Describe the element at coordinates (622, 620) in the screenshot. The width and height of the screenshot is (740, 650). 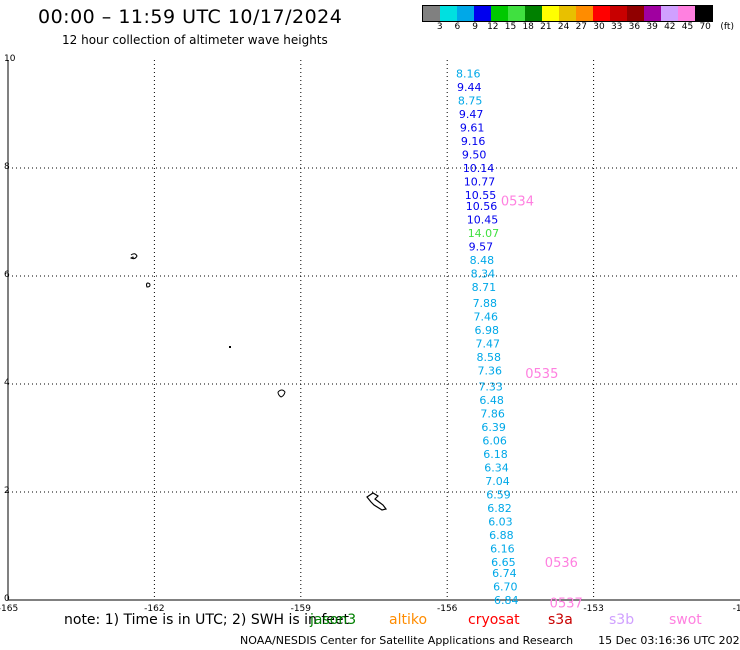
I see `satellite-s3b: s3b` at that location.